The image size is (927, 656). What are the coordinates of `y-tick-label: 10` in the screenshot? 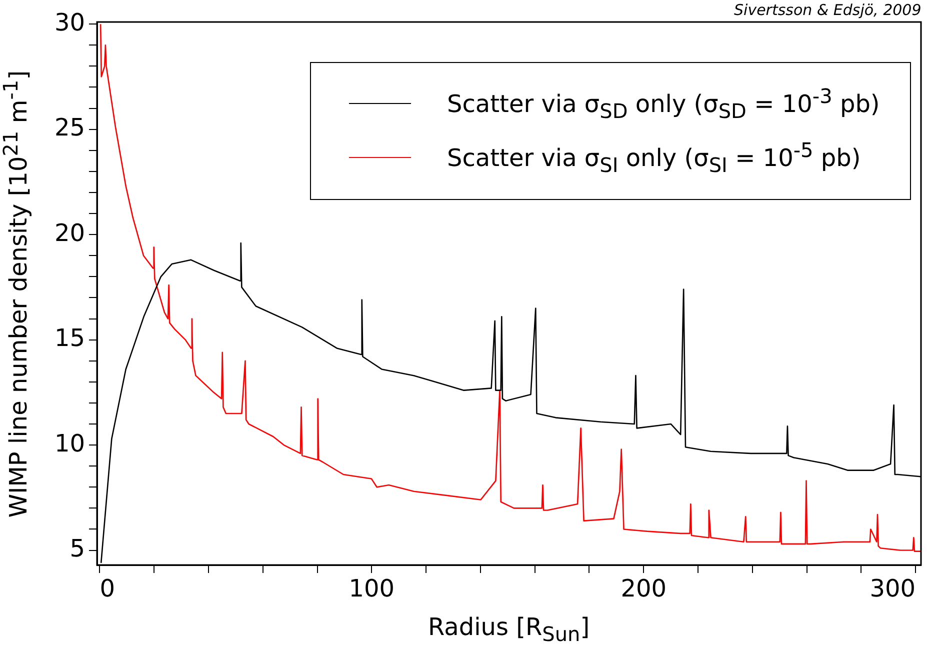 It's located at (69, 443).